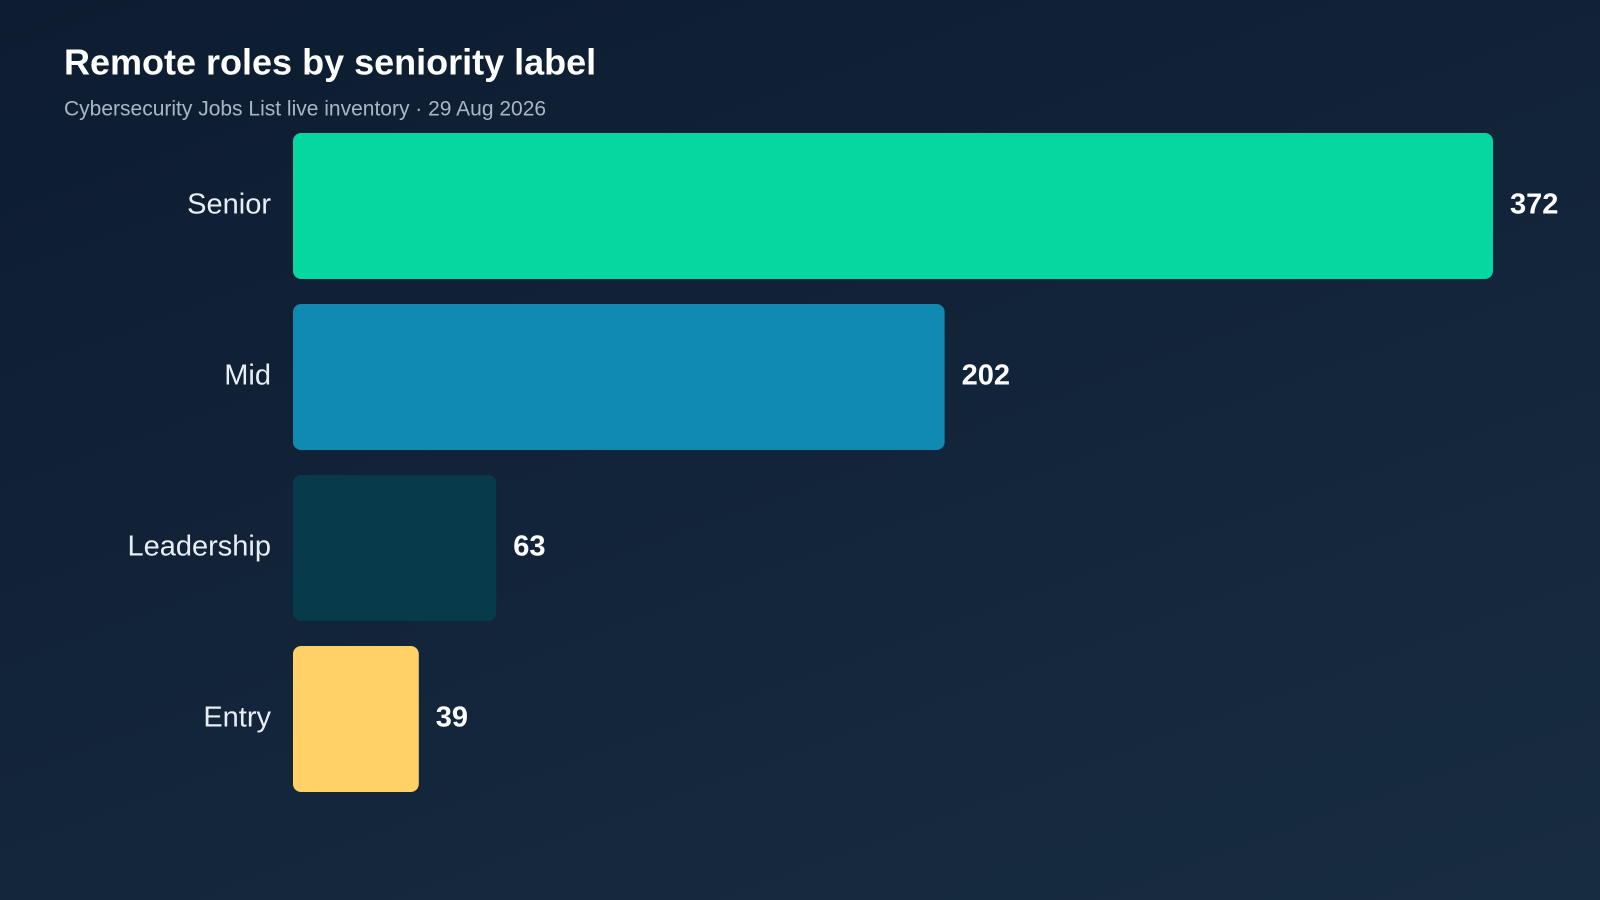 Image resolution: width=1600 pixels, height=900 pixels. What do you see at coordinates (529, 547) in the screenshot?
I see `value-label: 63` at bounding box center [529, 547].